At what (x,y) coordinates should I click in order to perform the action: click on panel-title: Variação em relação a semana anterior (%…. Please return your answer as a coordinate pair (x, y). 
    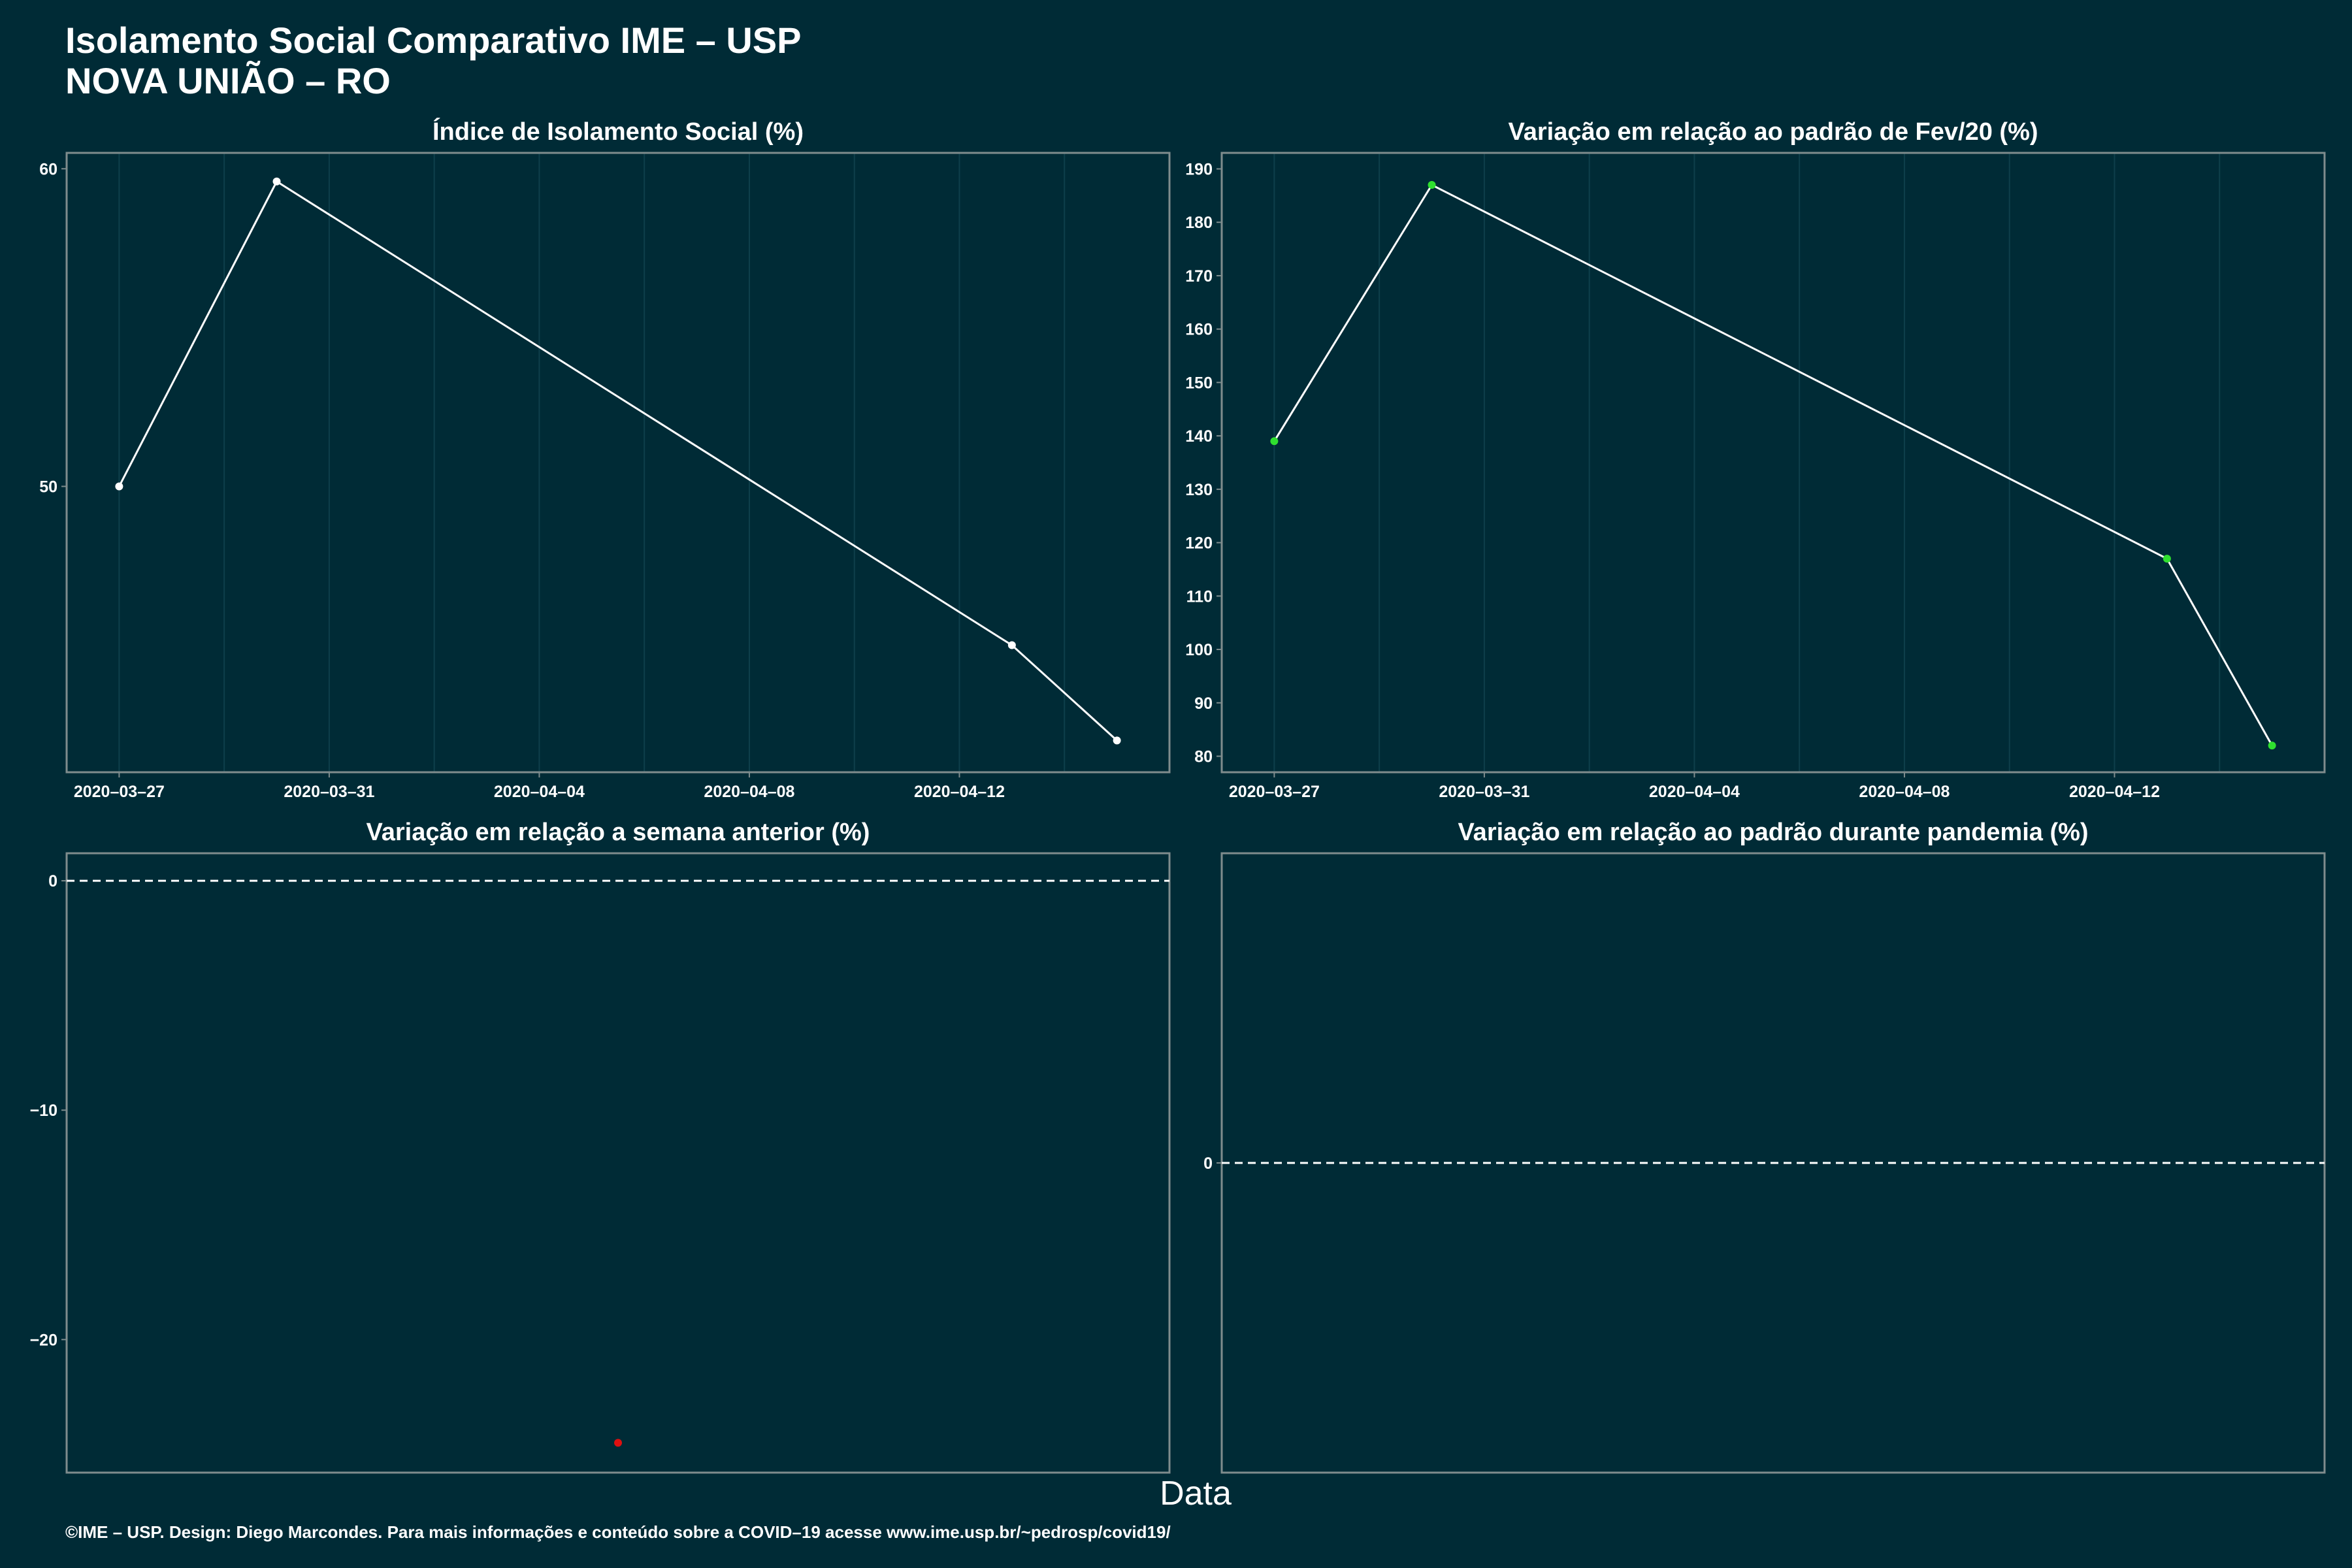
    Looking at the image, I should click on (618, 832).